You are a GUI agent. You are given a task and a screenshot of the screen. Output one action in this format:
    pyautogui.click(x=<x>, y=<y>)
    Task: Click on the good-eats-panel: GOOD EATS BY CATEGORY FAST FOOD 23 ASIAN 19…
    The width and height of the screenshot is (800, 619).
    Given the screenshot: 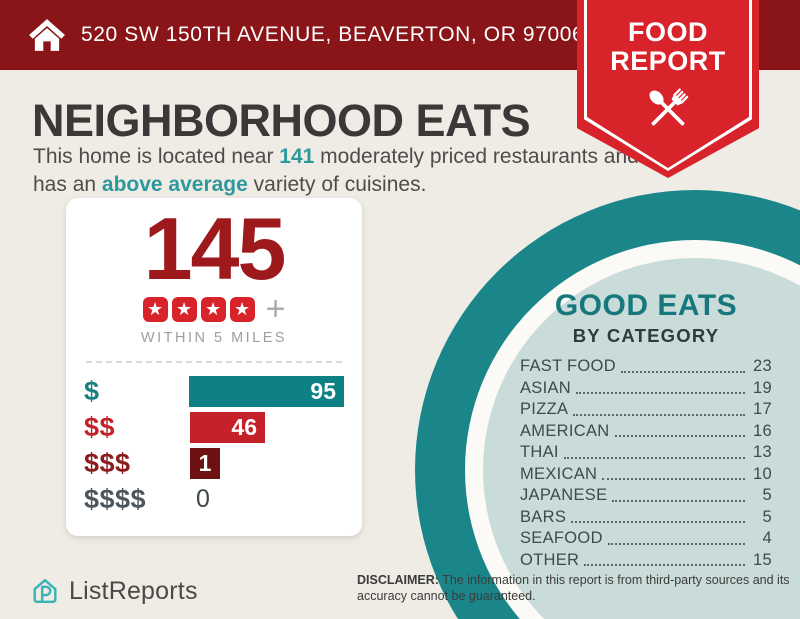 What is the action you would take?
    pyautogui.click(x=646, y=432)
    